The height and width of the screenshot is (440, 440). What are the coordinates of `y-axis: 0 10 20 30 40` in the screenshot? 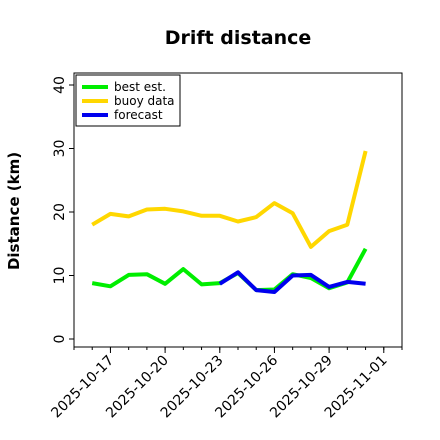 It's located at (63, 209).